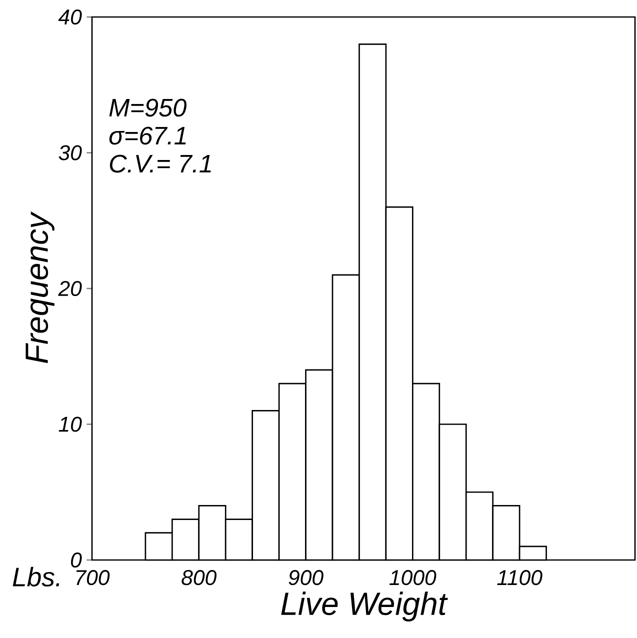  I want to click on x-axis-title: Live Weight, so click(364, 607).